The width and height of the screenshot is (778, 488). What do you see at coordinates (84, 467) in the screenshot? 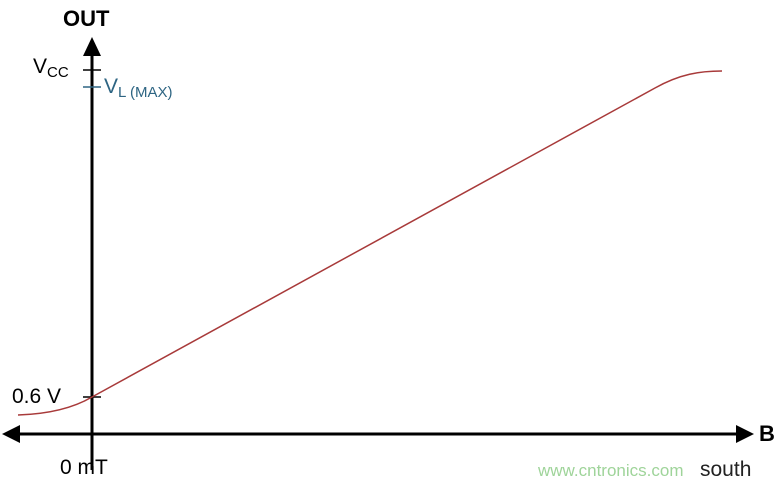
I see `origin-label: 0 mT` at bounding box center [84, 467].